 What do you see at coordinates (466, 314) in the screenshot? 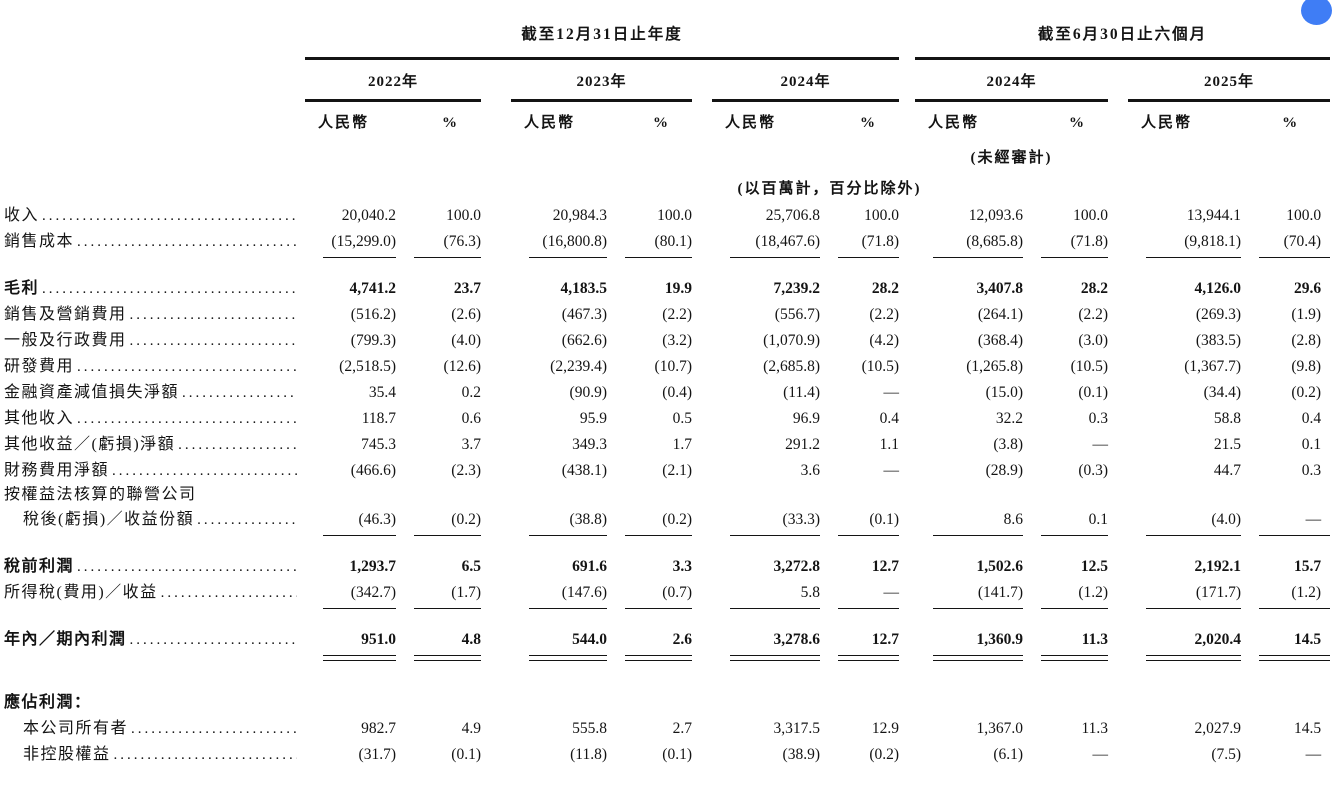
I see `cell-value: (2.6)` at bounding box center [466, 314].